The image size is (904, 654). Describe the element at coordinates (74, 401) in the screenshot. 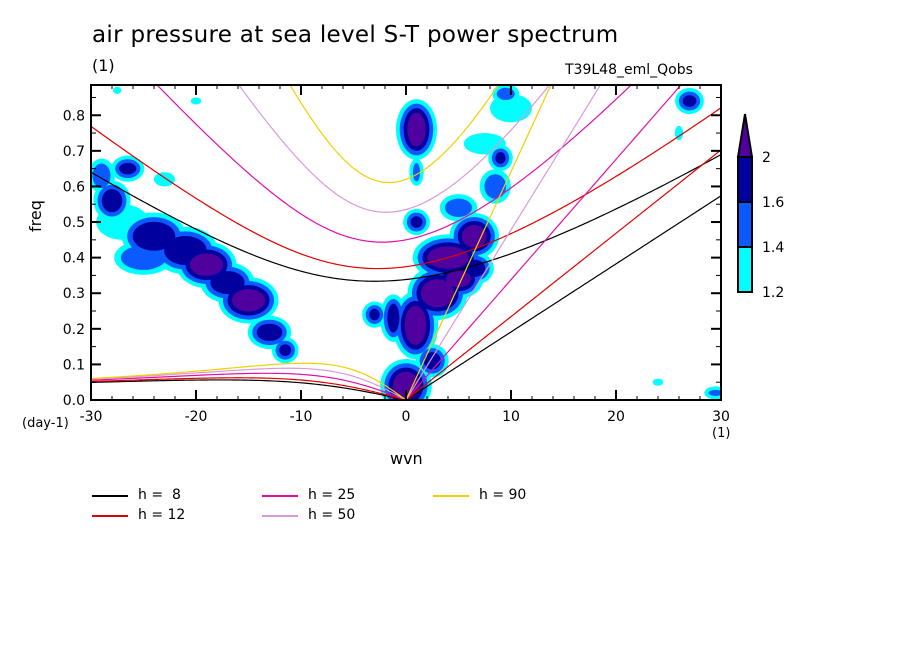

I see `y-tick-label: 0.0` at that location.